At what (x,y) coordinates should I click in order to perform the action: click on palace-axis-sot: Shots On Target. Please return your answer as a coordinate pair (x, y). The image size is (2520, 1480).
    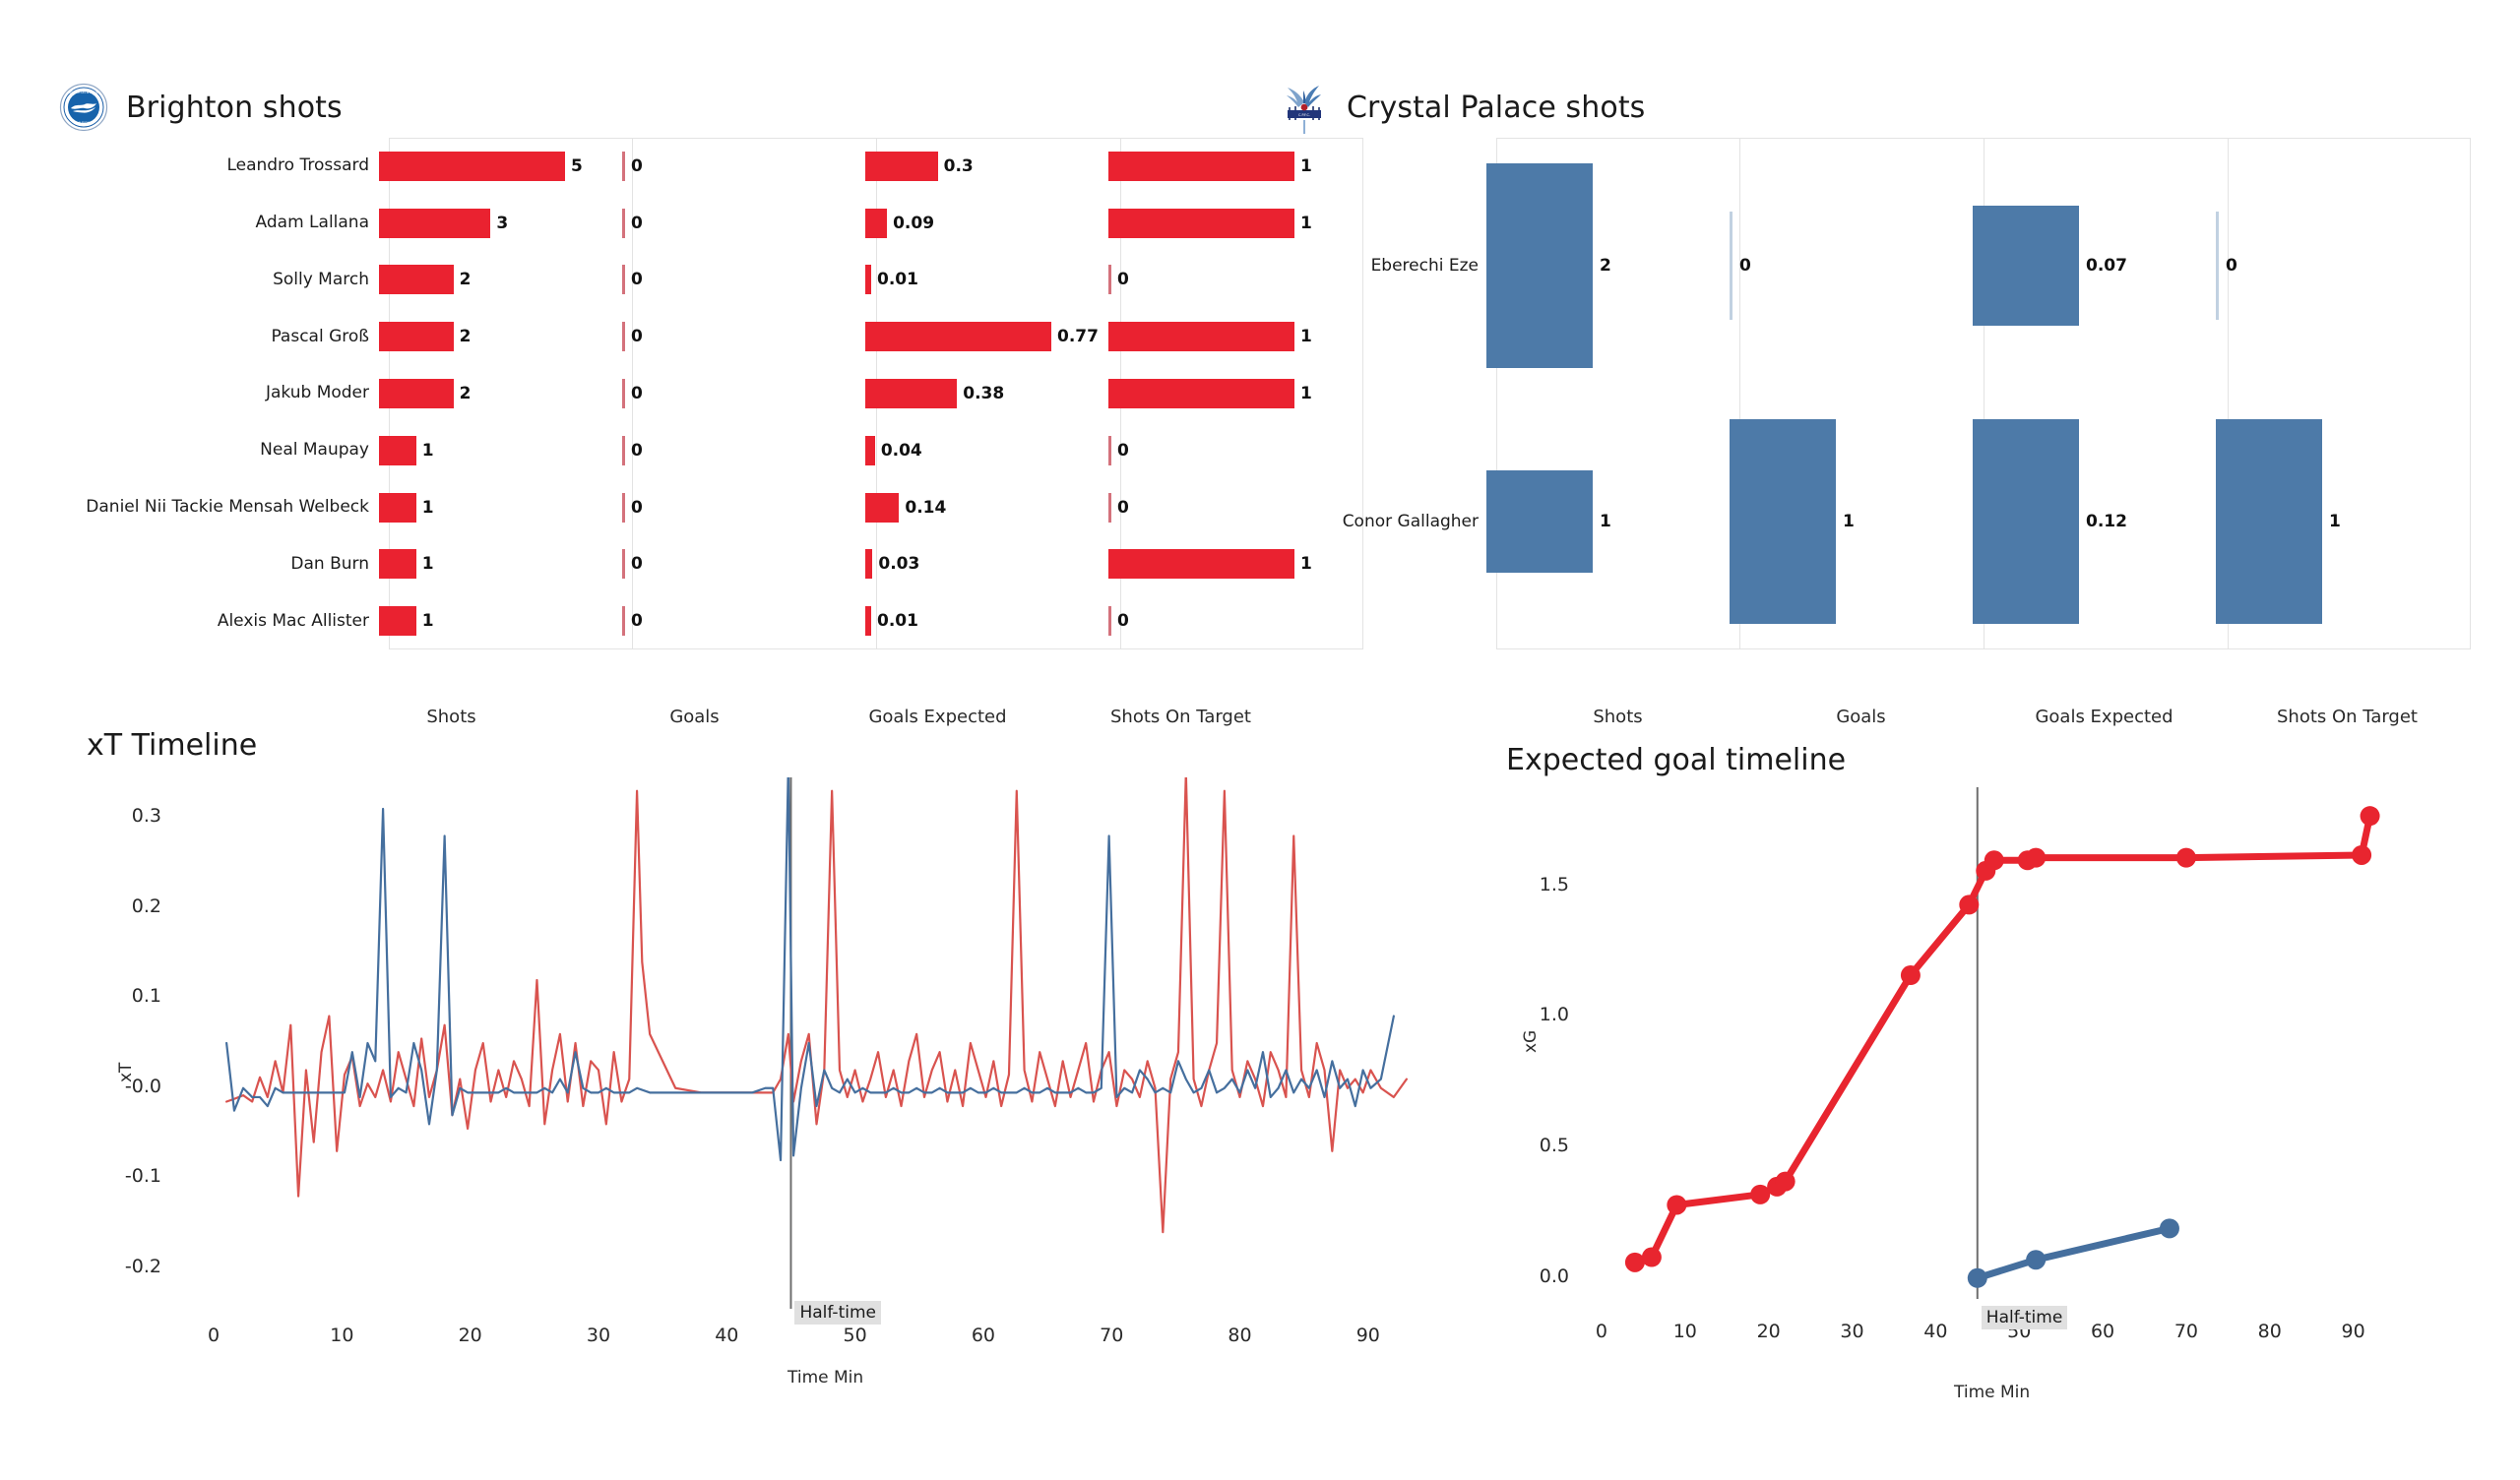
    Looking at the image, I should click on (2347, 717).